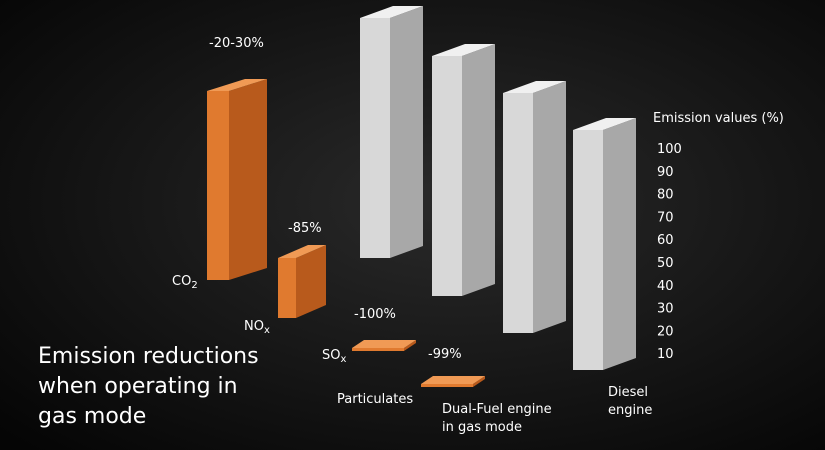 The image size is (825, 450). Describe the element at coordinates (665, 217) in the screenshot. I see `y-tick-70: 70` at that location.